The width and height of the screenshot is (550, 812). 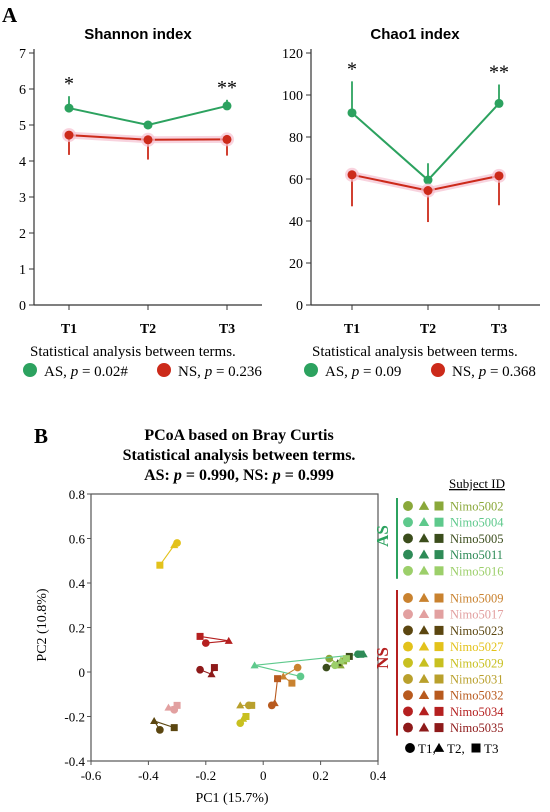 I want to click on chao1-title: Chao1 index, so click(x=415, y=34).